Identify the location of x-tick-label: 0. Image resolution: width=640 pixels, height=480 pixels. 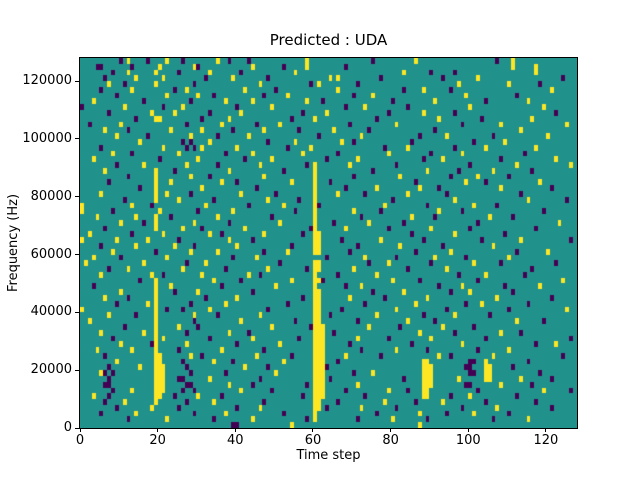
(80, 440).